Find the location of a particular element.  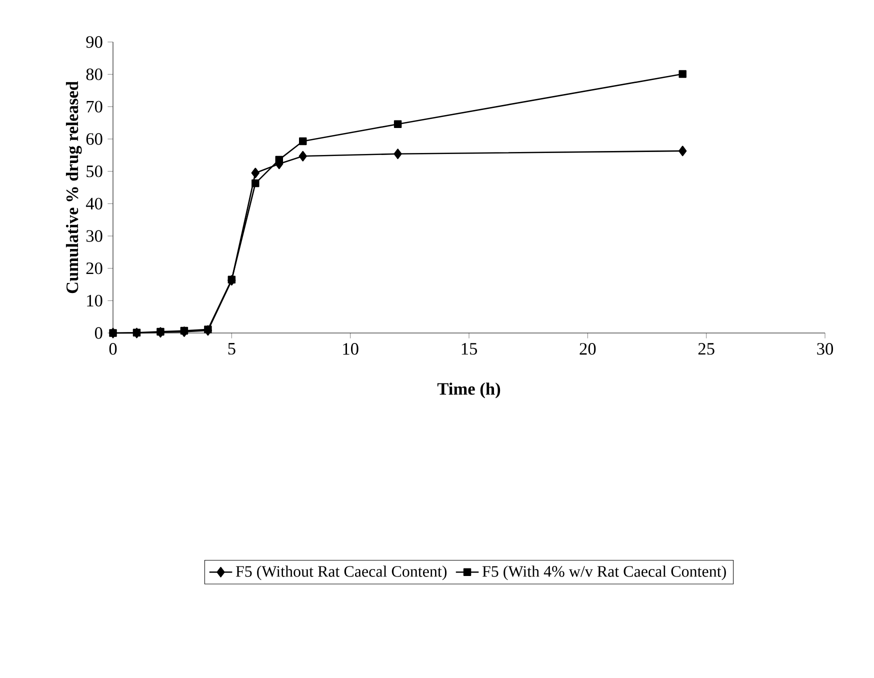

y-tick-label: 70 is located at coordinates (94, 106).